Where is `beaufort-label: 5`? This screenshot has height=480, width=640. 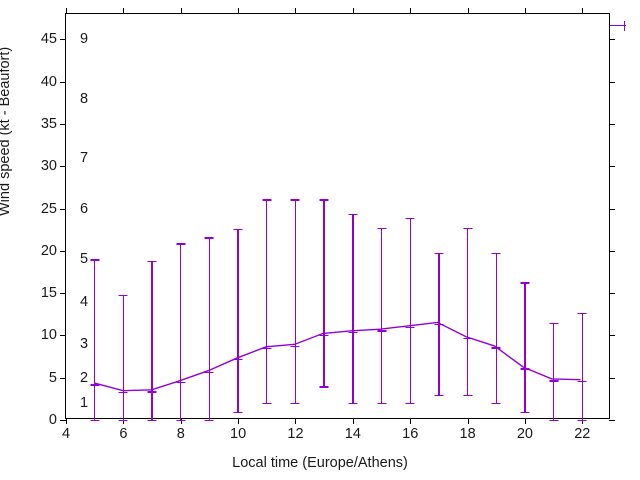
beaufort-label: 5 is located at coordinates (84, 259).